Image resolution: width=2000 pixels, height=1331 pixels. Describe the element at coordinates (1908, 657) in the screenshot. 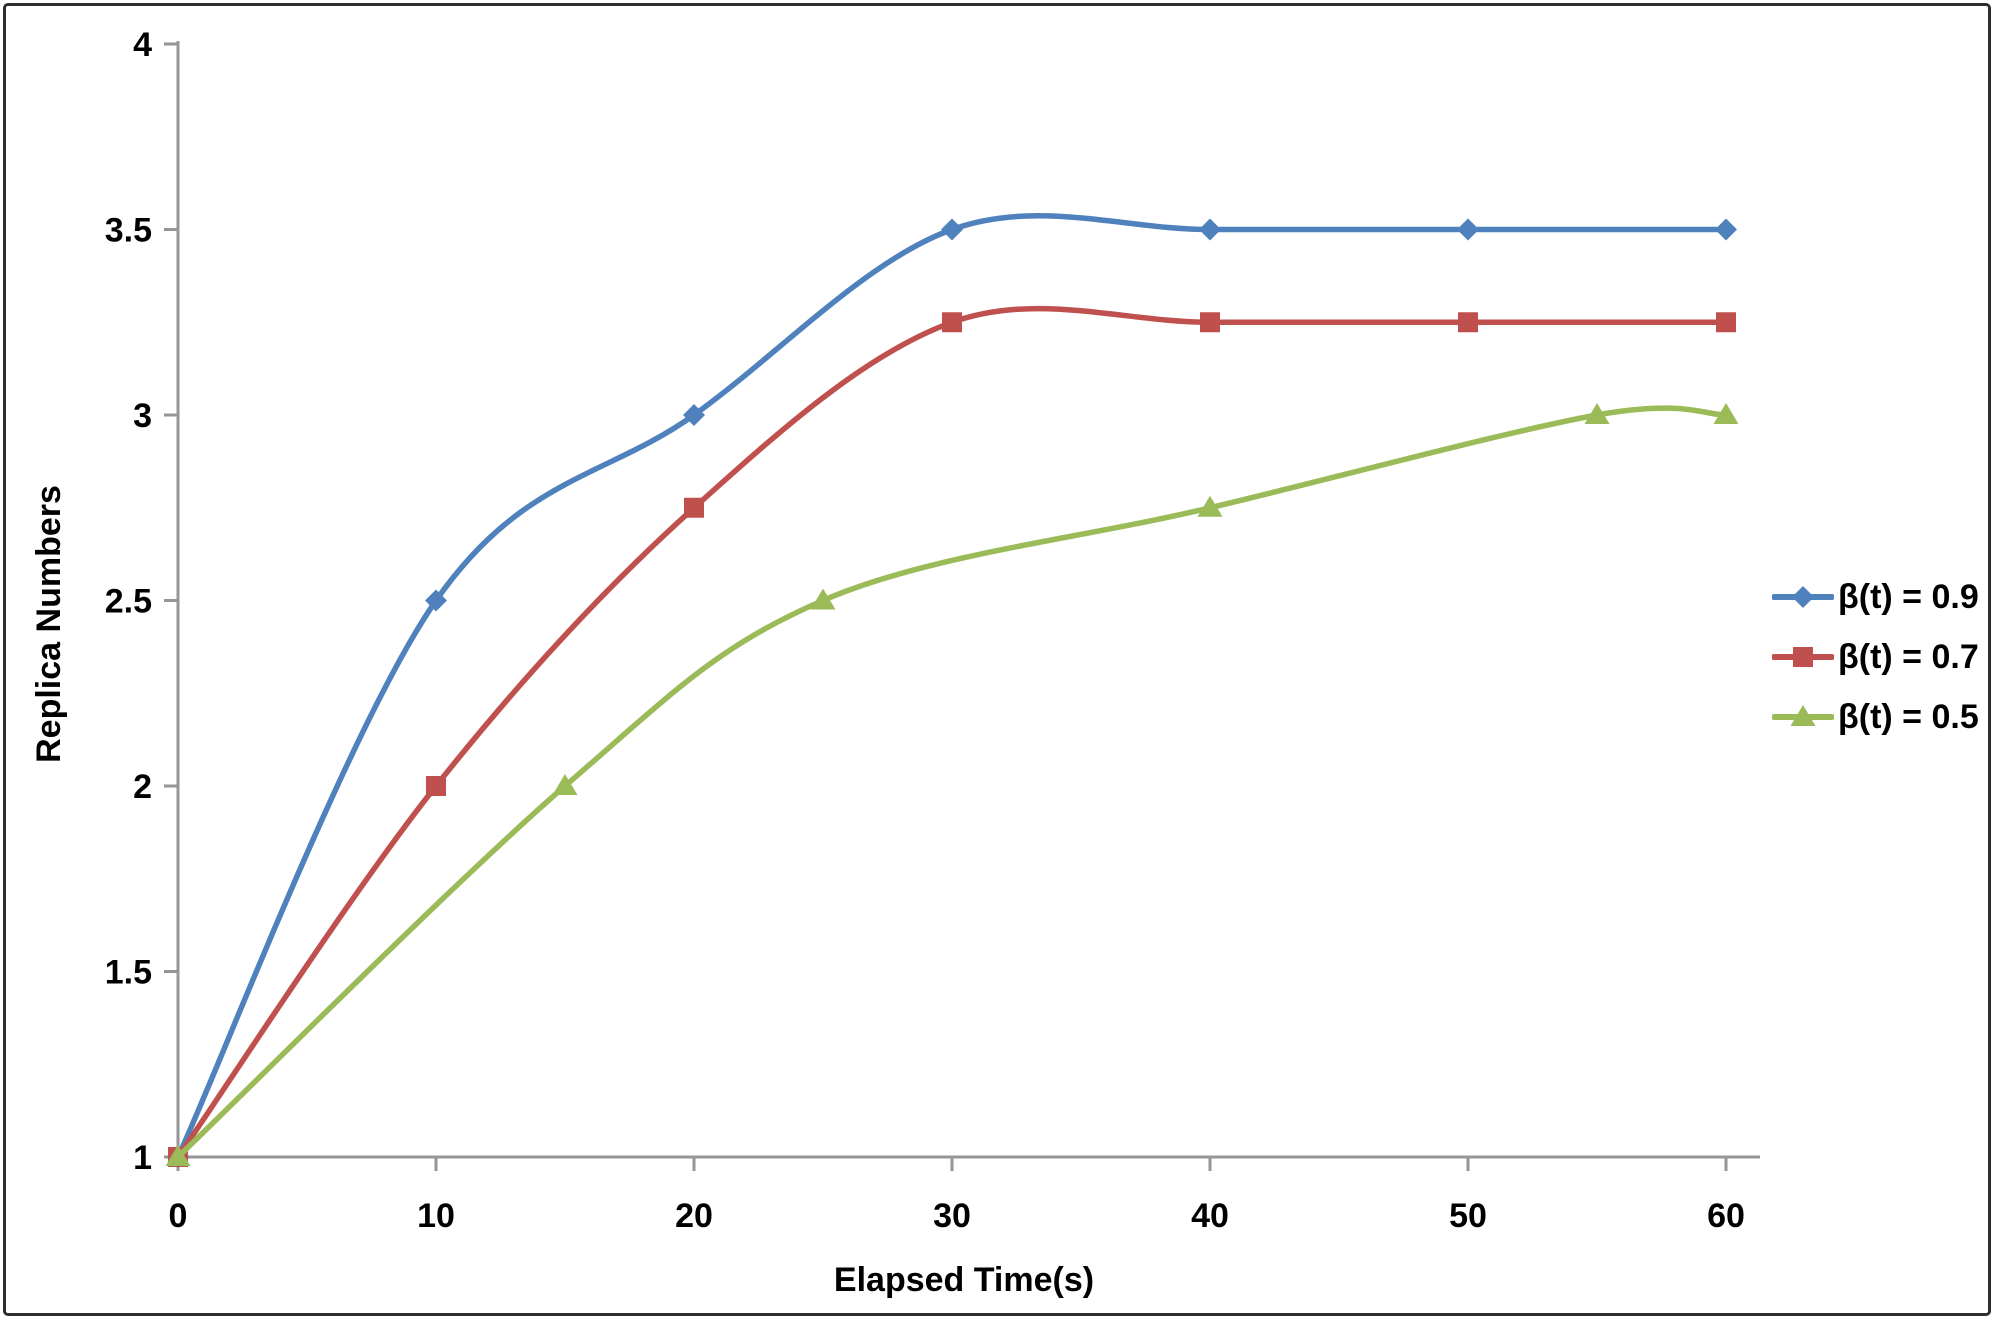

I see `legend-label: β(t) = 0.7` at that location.